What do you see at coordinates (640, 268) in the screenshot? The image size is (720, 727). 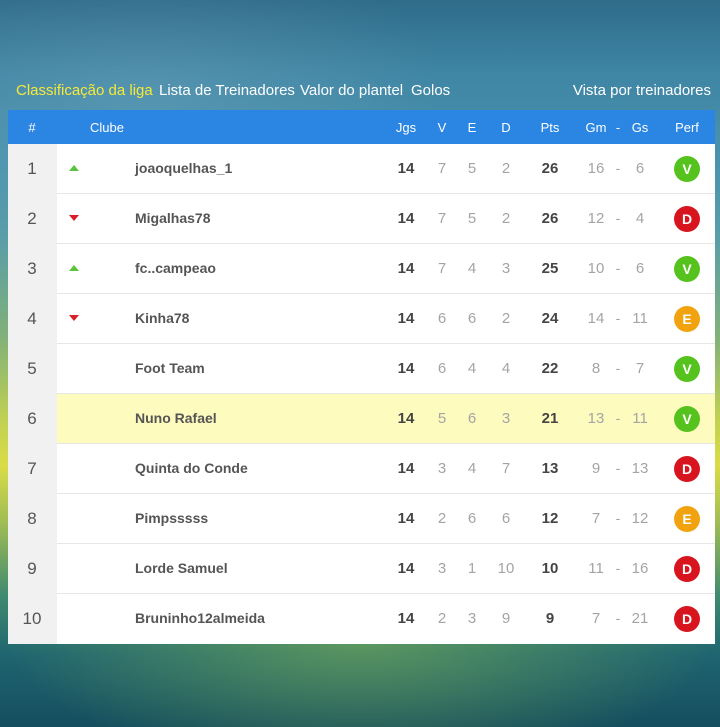 I see `goals-against: 6` at bounding box center [640, 268].